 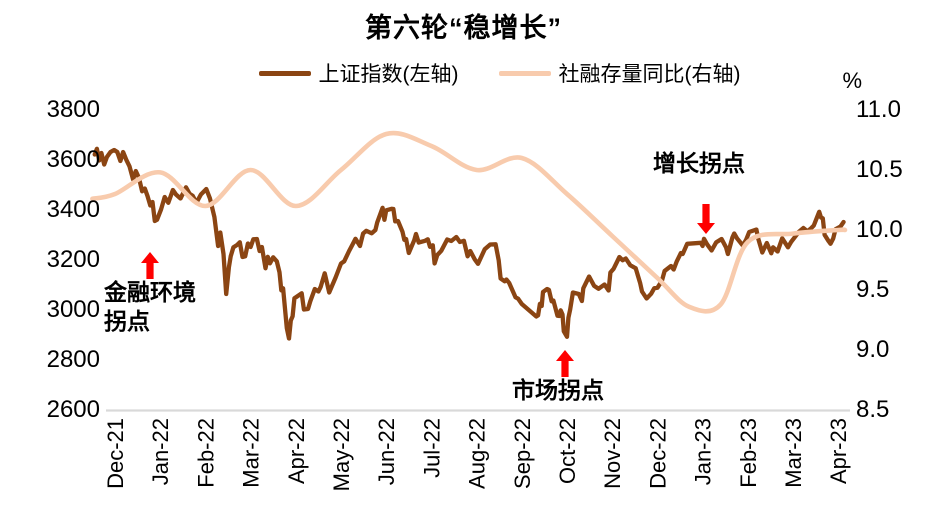 I want to click on y-axis-tick-right: 9.0, so click(x=873, y=349).